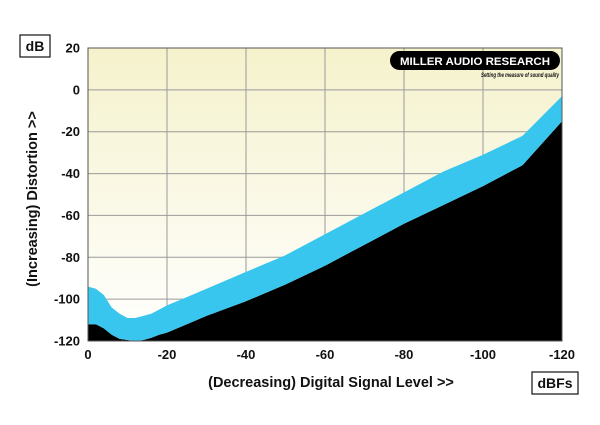 This screenshot has height=425, width=600. Describe the element at coordinates (70, 173) in the screenshot. I see `y-tick-label: -40` at that location.